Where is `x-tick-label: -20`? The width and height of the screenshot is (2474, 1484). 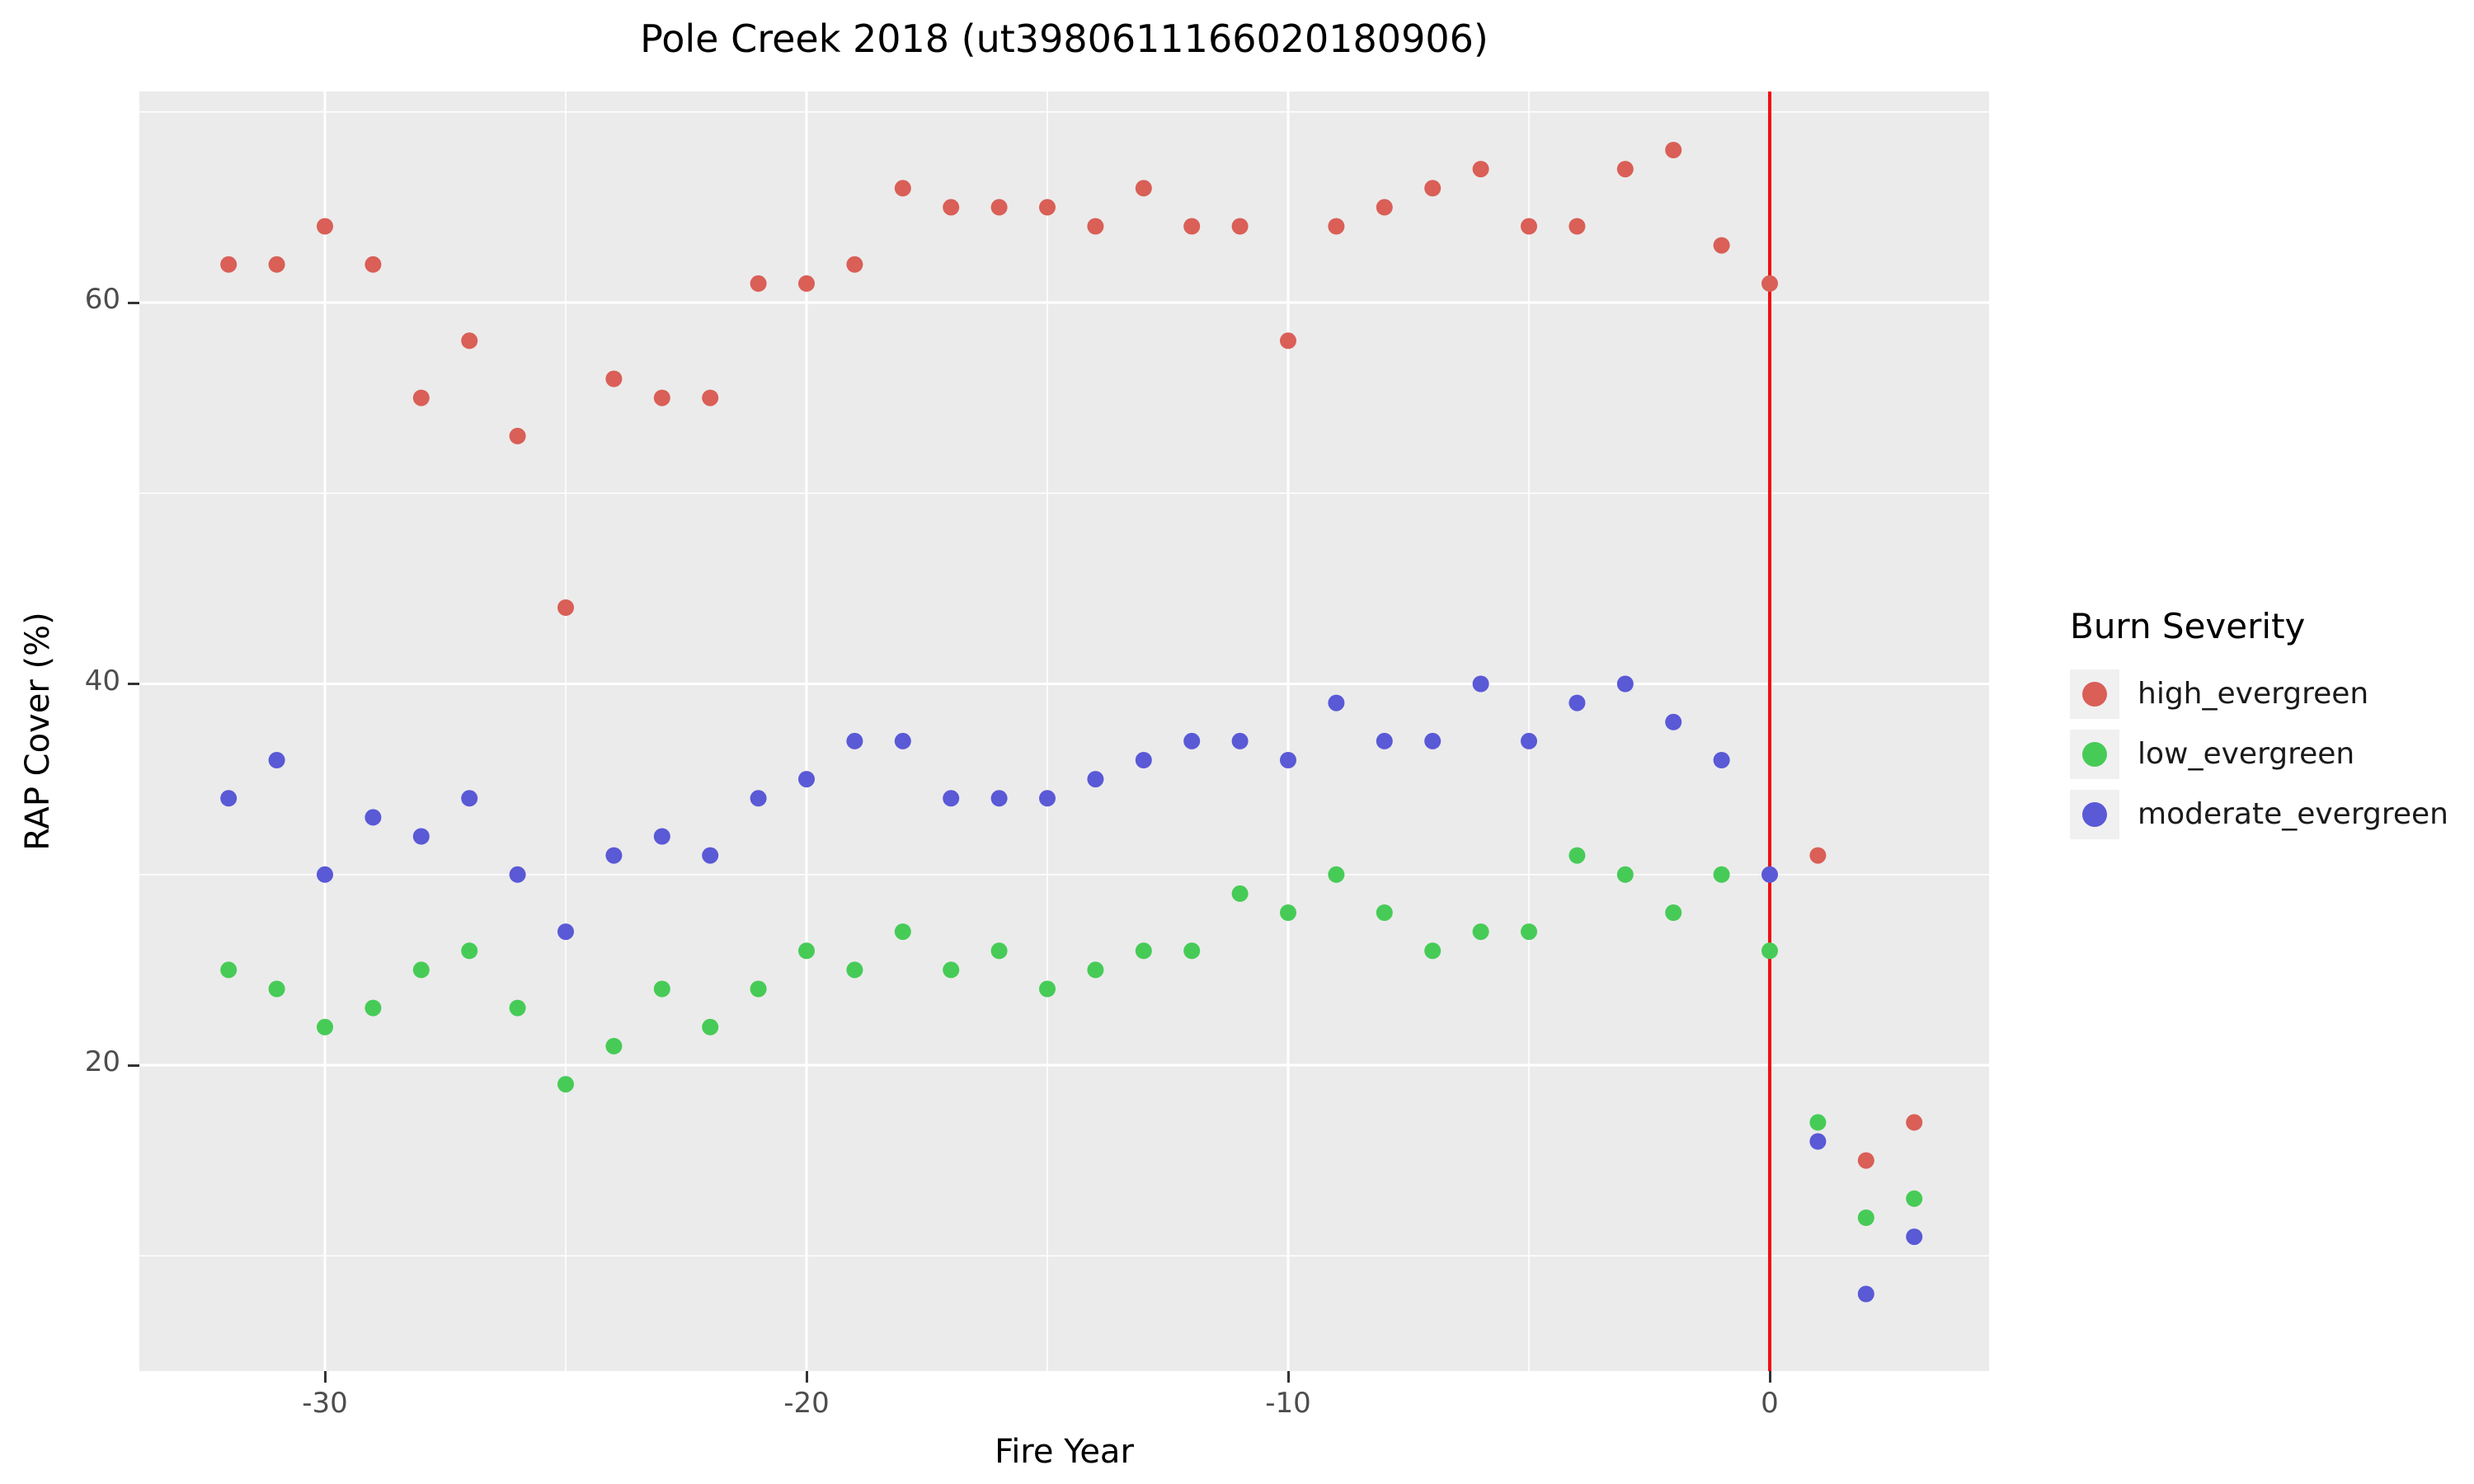 x-tick-label: -20 is located at coordinates (806, 1403).